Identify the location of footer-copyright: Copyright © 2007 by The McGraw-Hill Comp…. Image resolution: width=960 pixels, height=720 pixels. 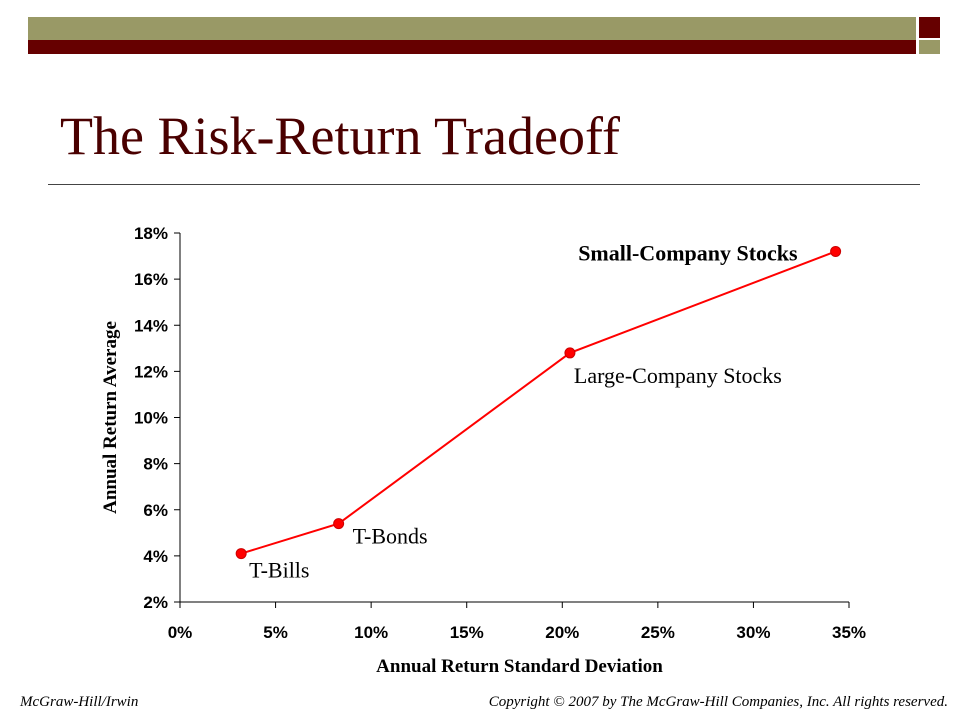
(718, 702).